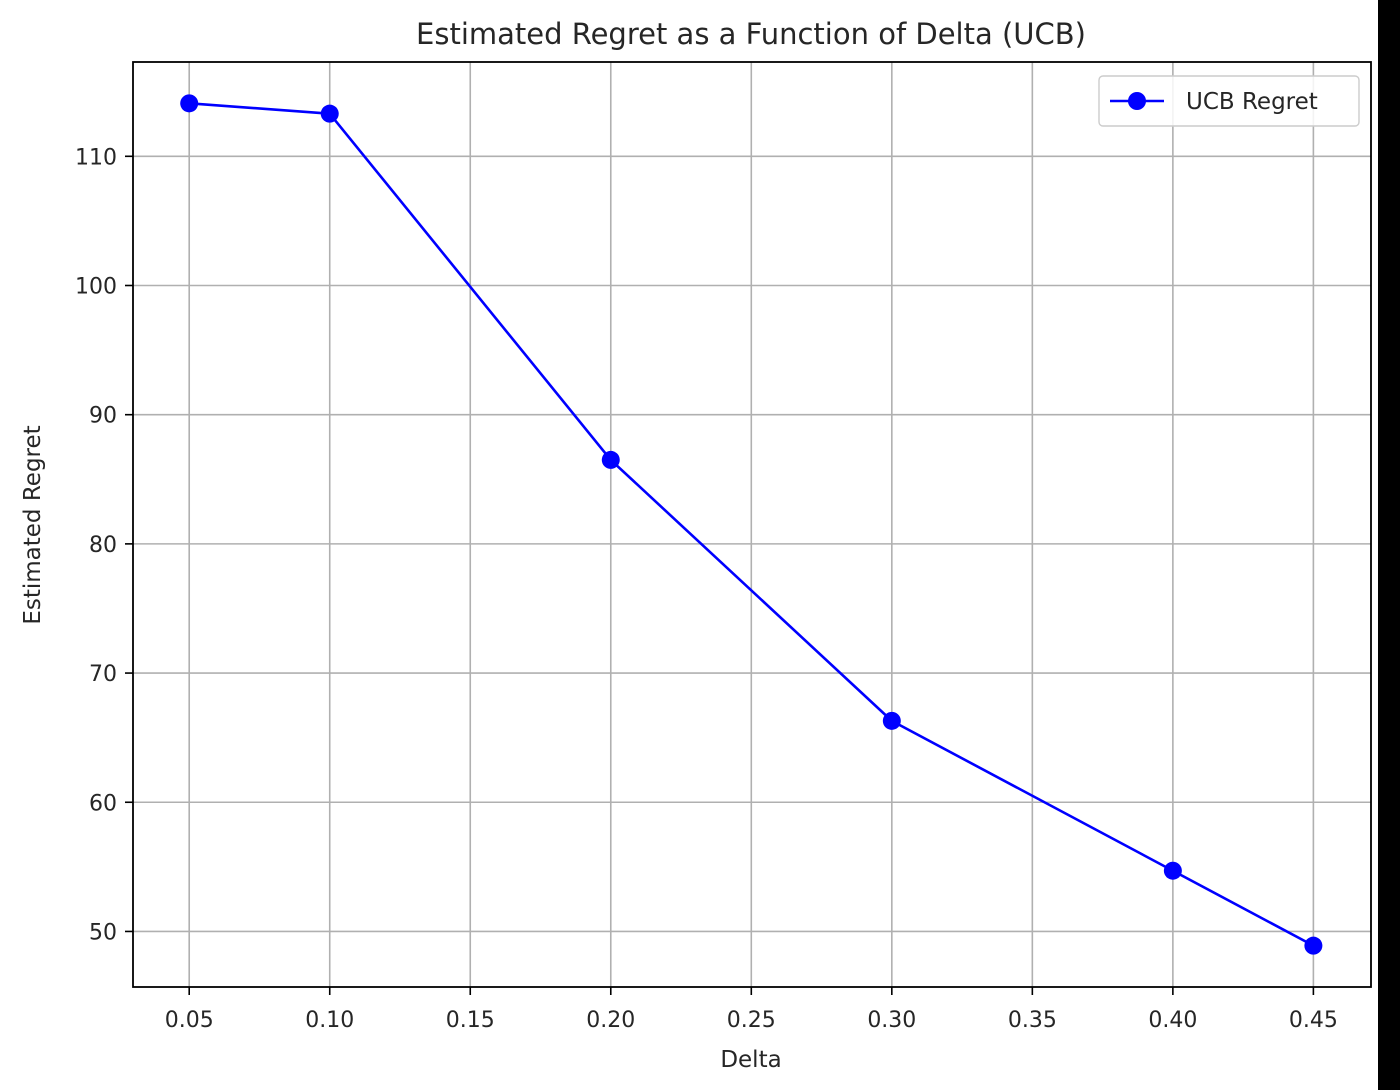  Describe the element at coordinates (1137, 101) in the screenshot. I see `legend-marker-swatch` at that location.